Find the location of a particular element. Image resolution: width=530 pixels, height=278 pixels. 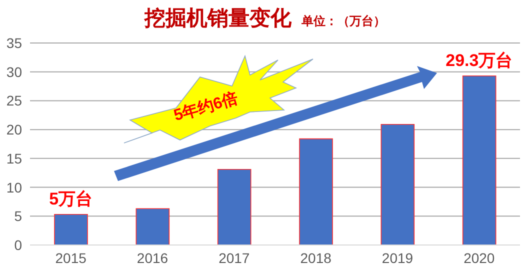

x-tick-label: 2016 is located at coordinates (152, 258).